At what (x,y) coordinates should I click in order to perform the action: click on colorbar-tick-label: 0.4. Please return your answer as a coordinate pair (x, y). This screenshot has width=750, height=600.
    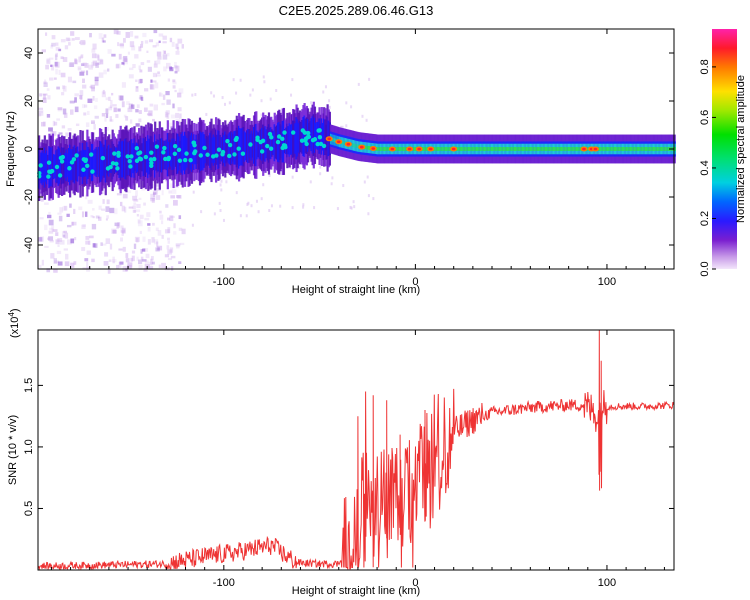
    Looking at the image, I should click on (705, 167).